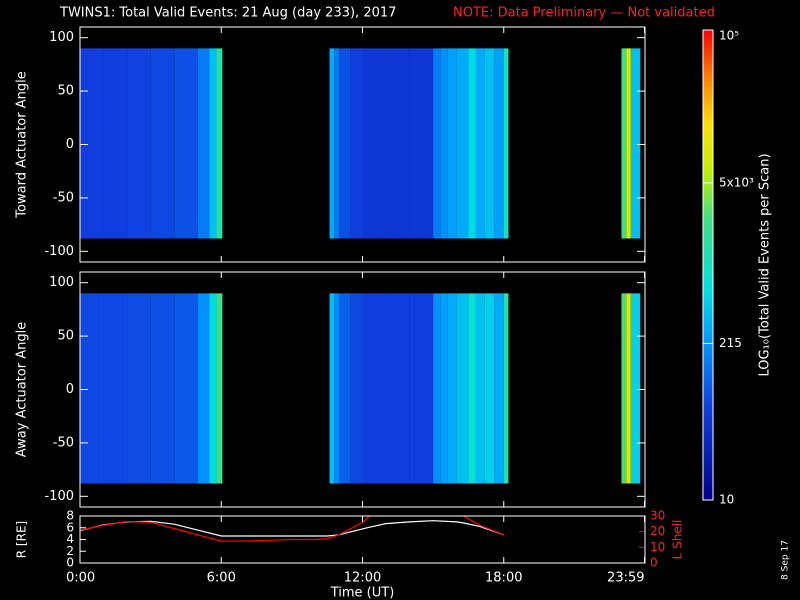  I want to click on y2-tick-label: 20, so click(657, 531).